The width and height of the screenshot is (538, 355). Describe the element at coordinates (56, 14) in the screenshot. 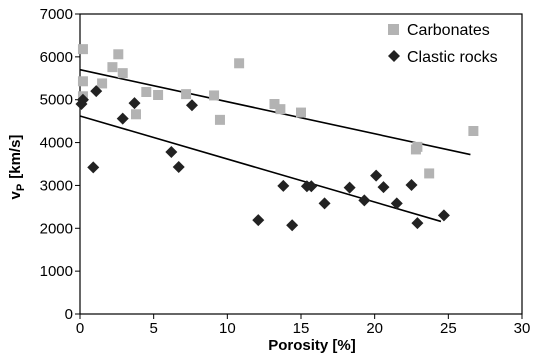

I see `y-tick-label: 7000` at that location.